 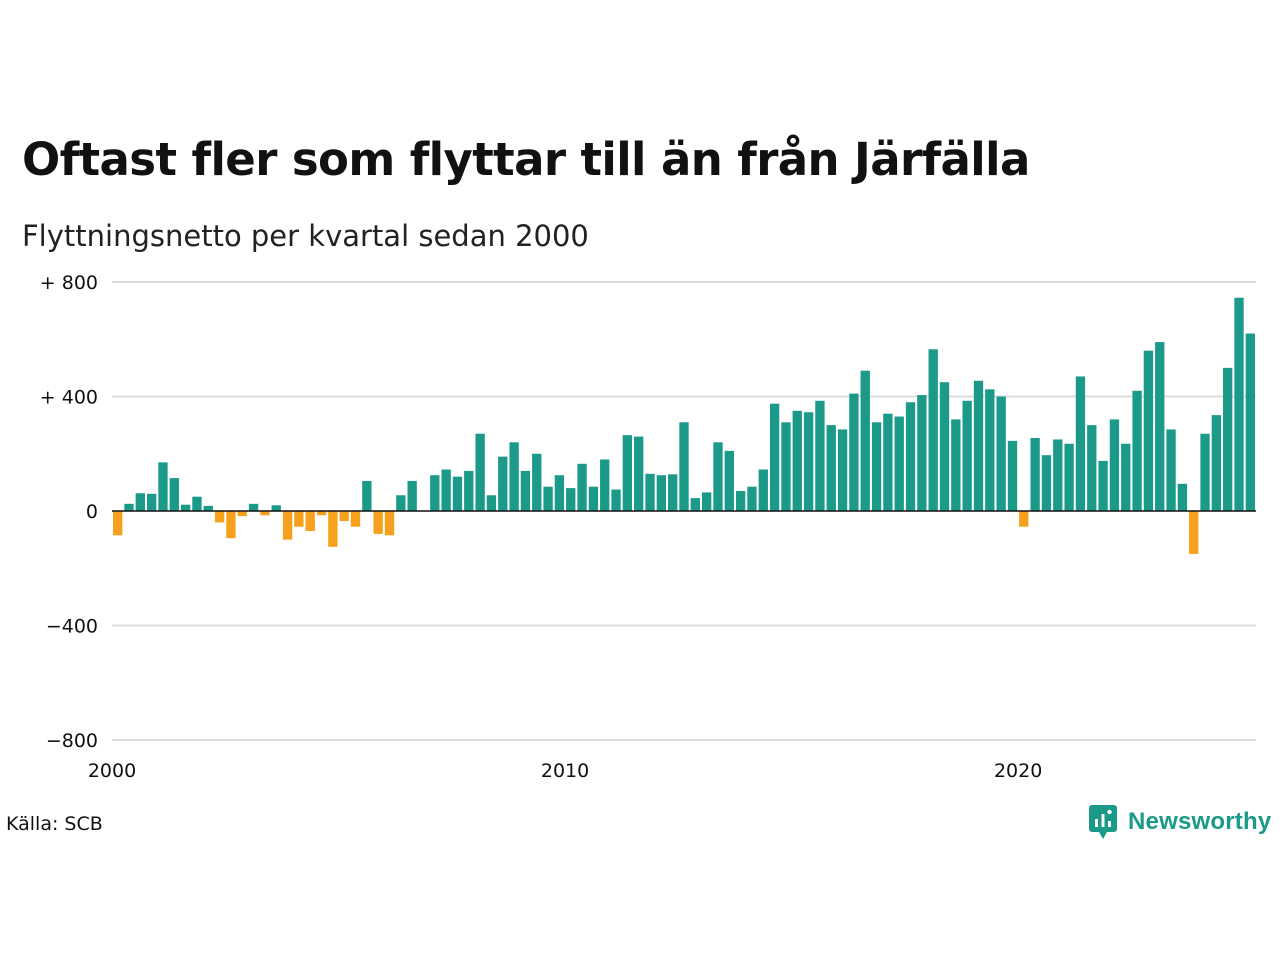 I want to click on x-axis-labels: 2000 2010 2020, so click(x=565, y=771).